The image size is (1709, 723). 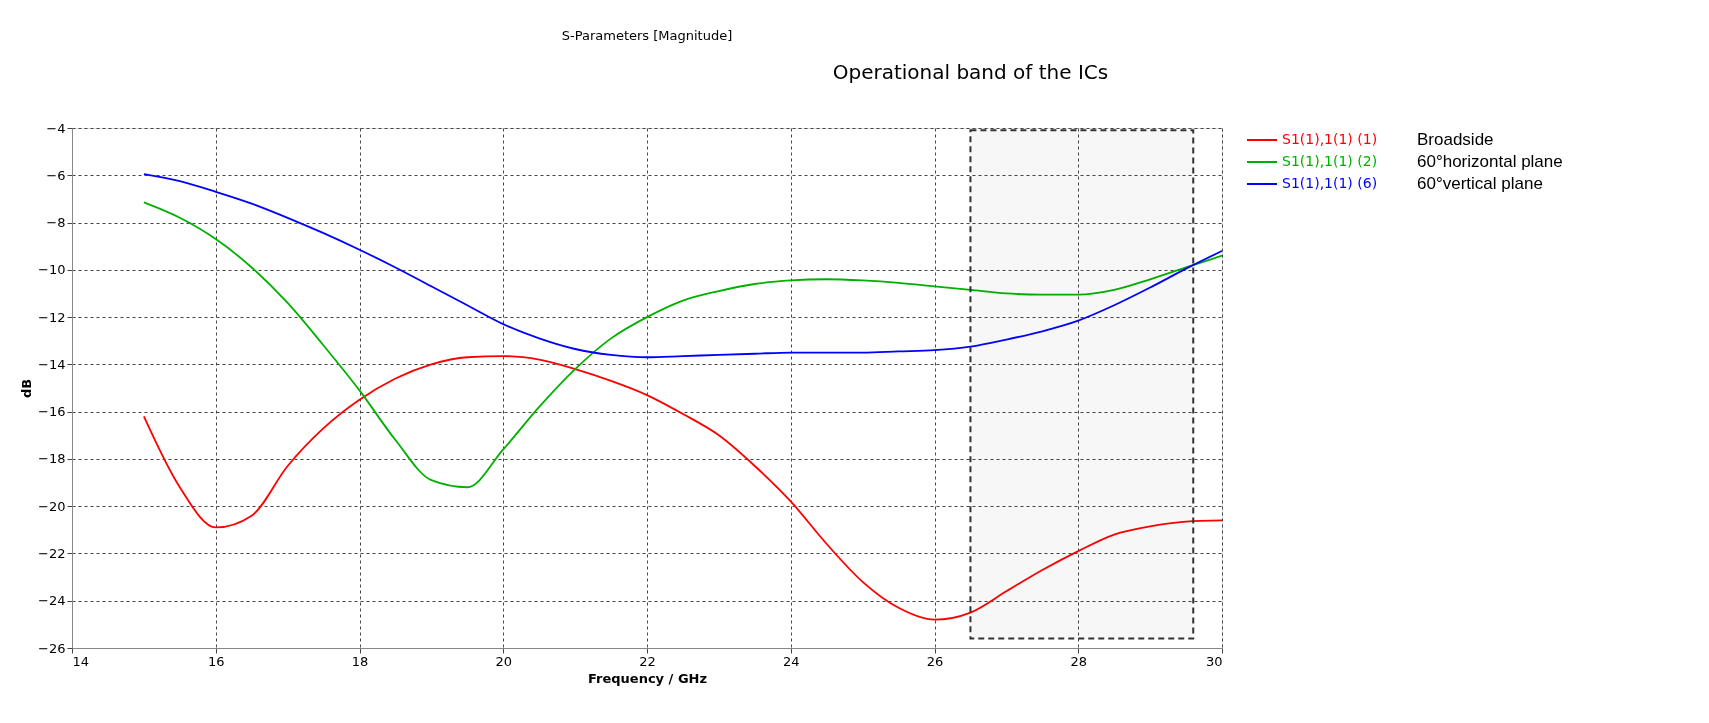 I want to click on y-tick-label: −16, so click(x=52, y=412).